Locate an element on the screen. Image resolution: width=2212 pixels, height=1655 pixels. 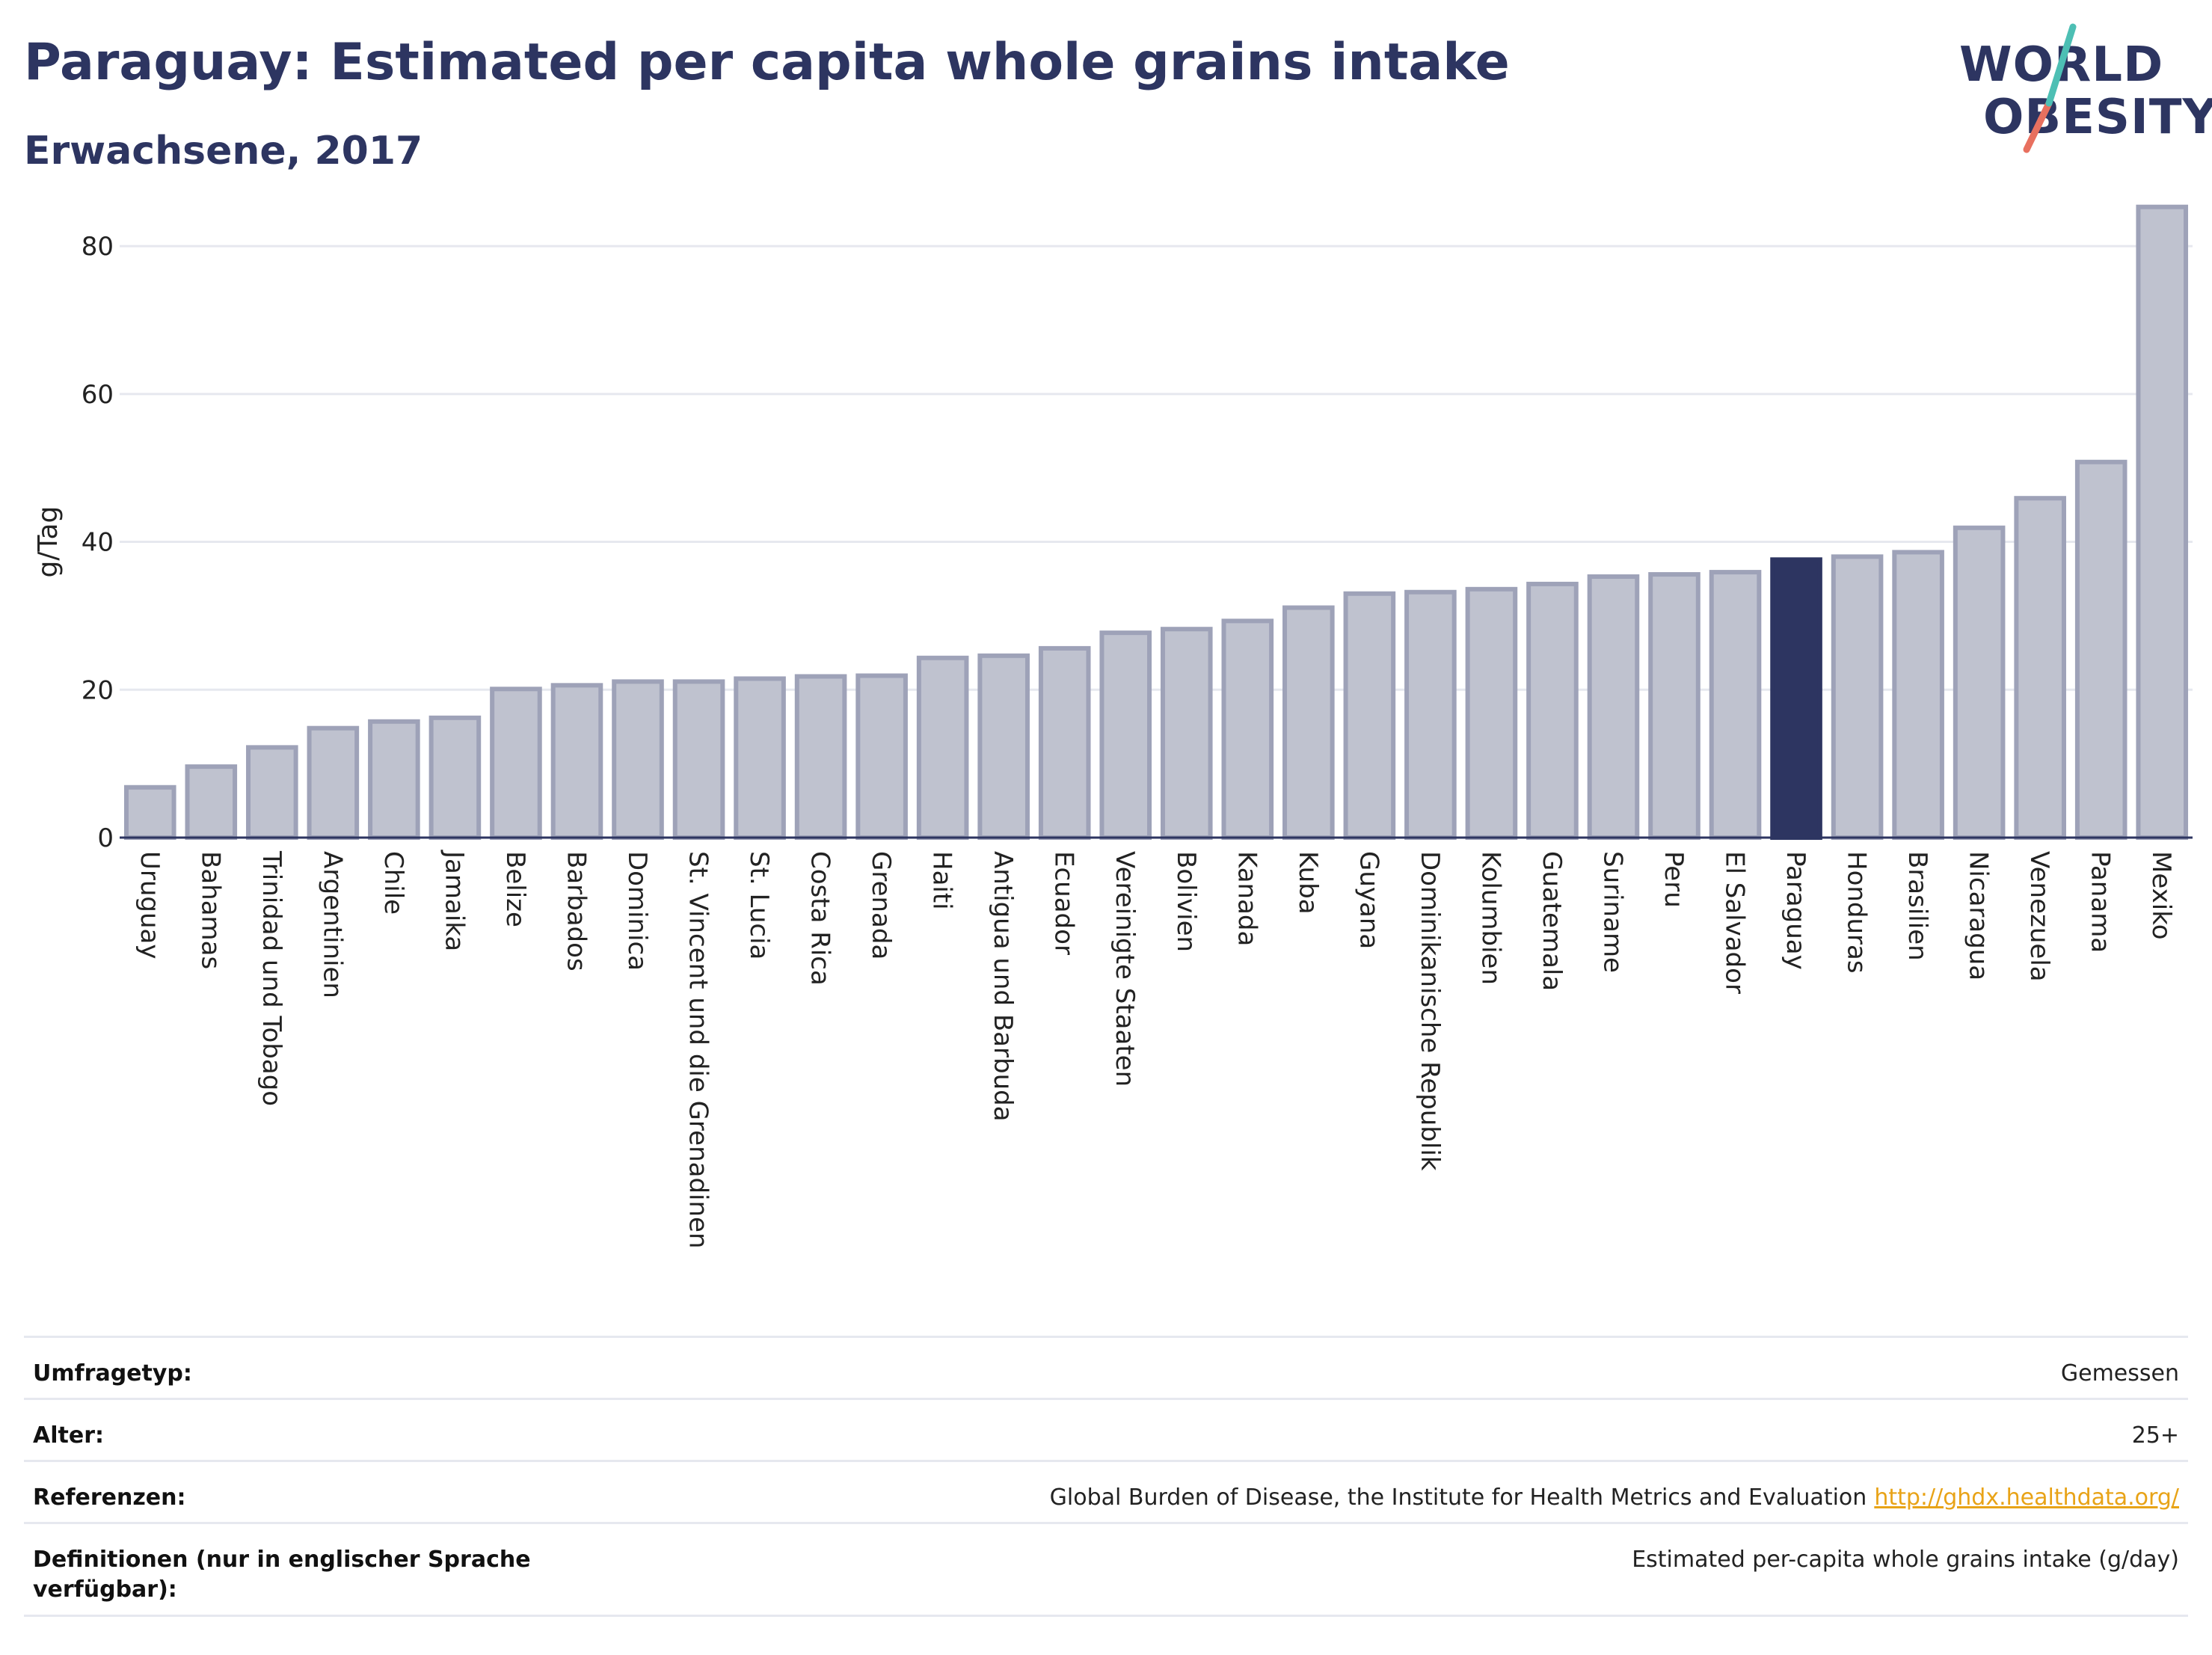
x-tick-label: St. Lucia is located at coordinates (759, 905).